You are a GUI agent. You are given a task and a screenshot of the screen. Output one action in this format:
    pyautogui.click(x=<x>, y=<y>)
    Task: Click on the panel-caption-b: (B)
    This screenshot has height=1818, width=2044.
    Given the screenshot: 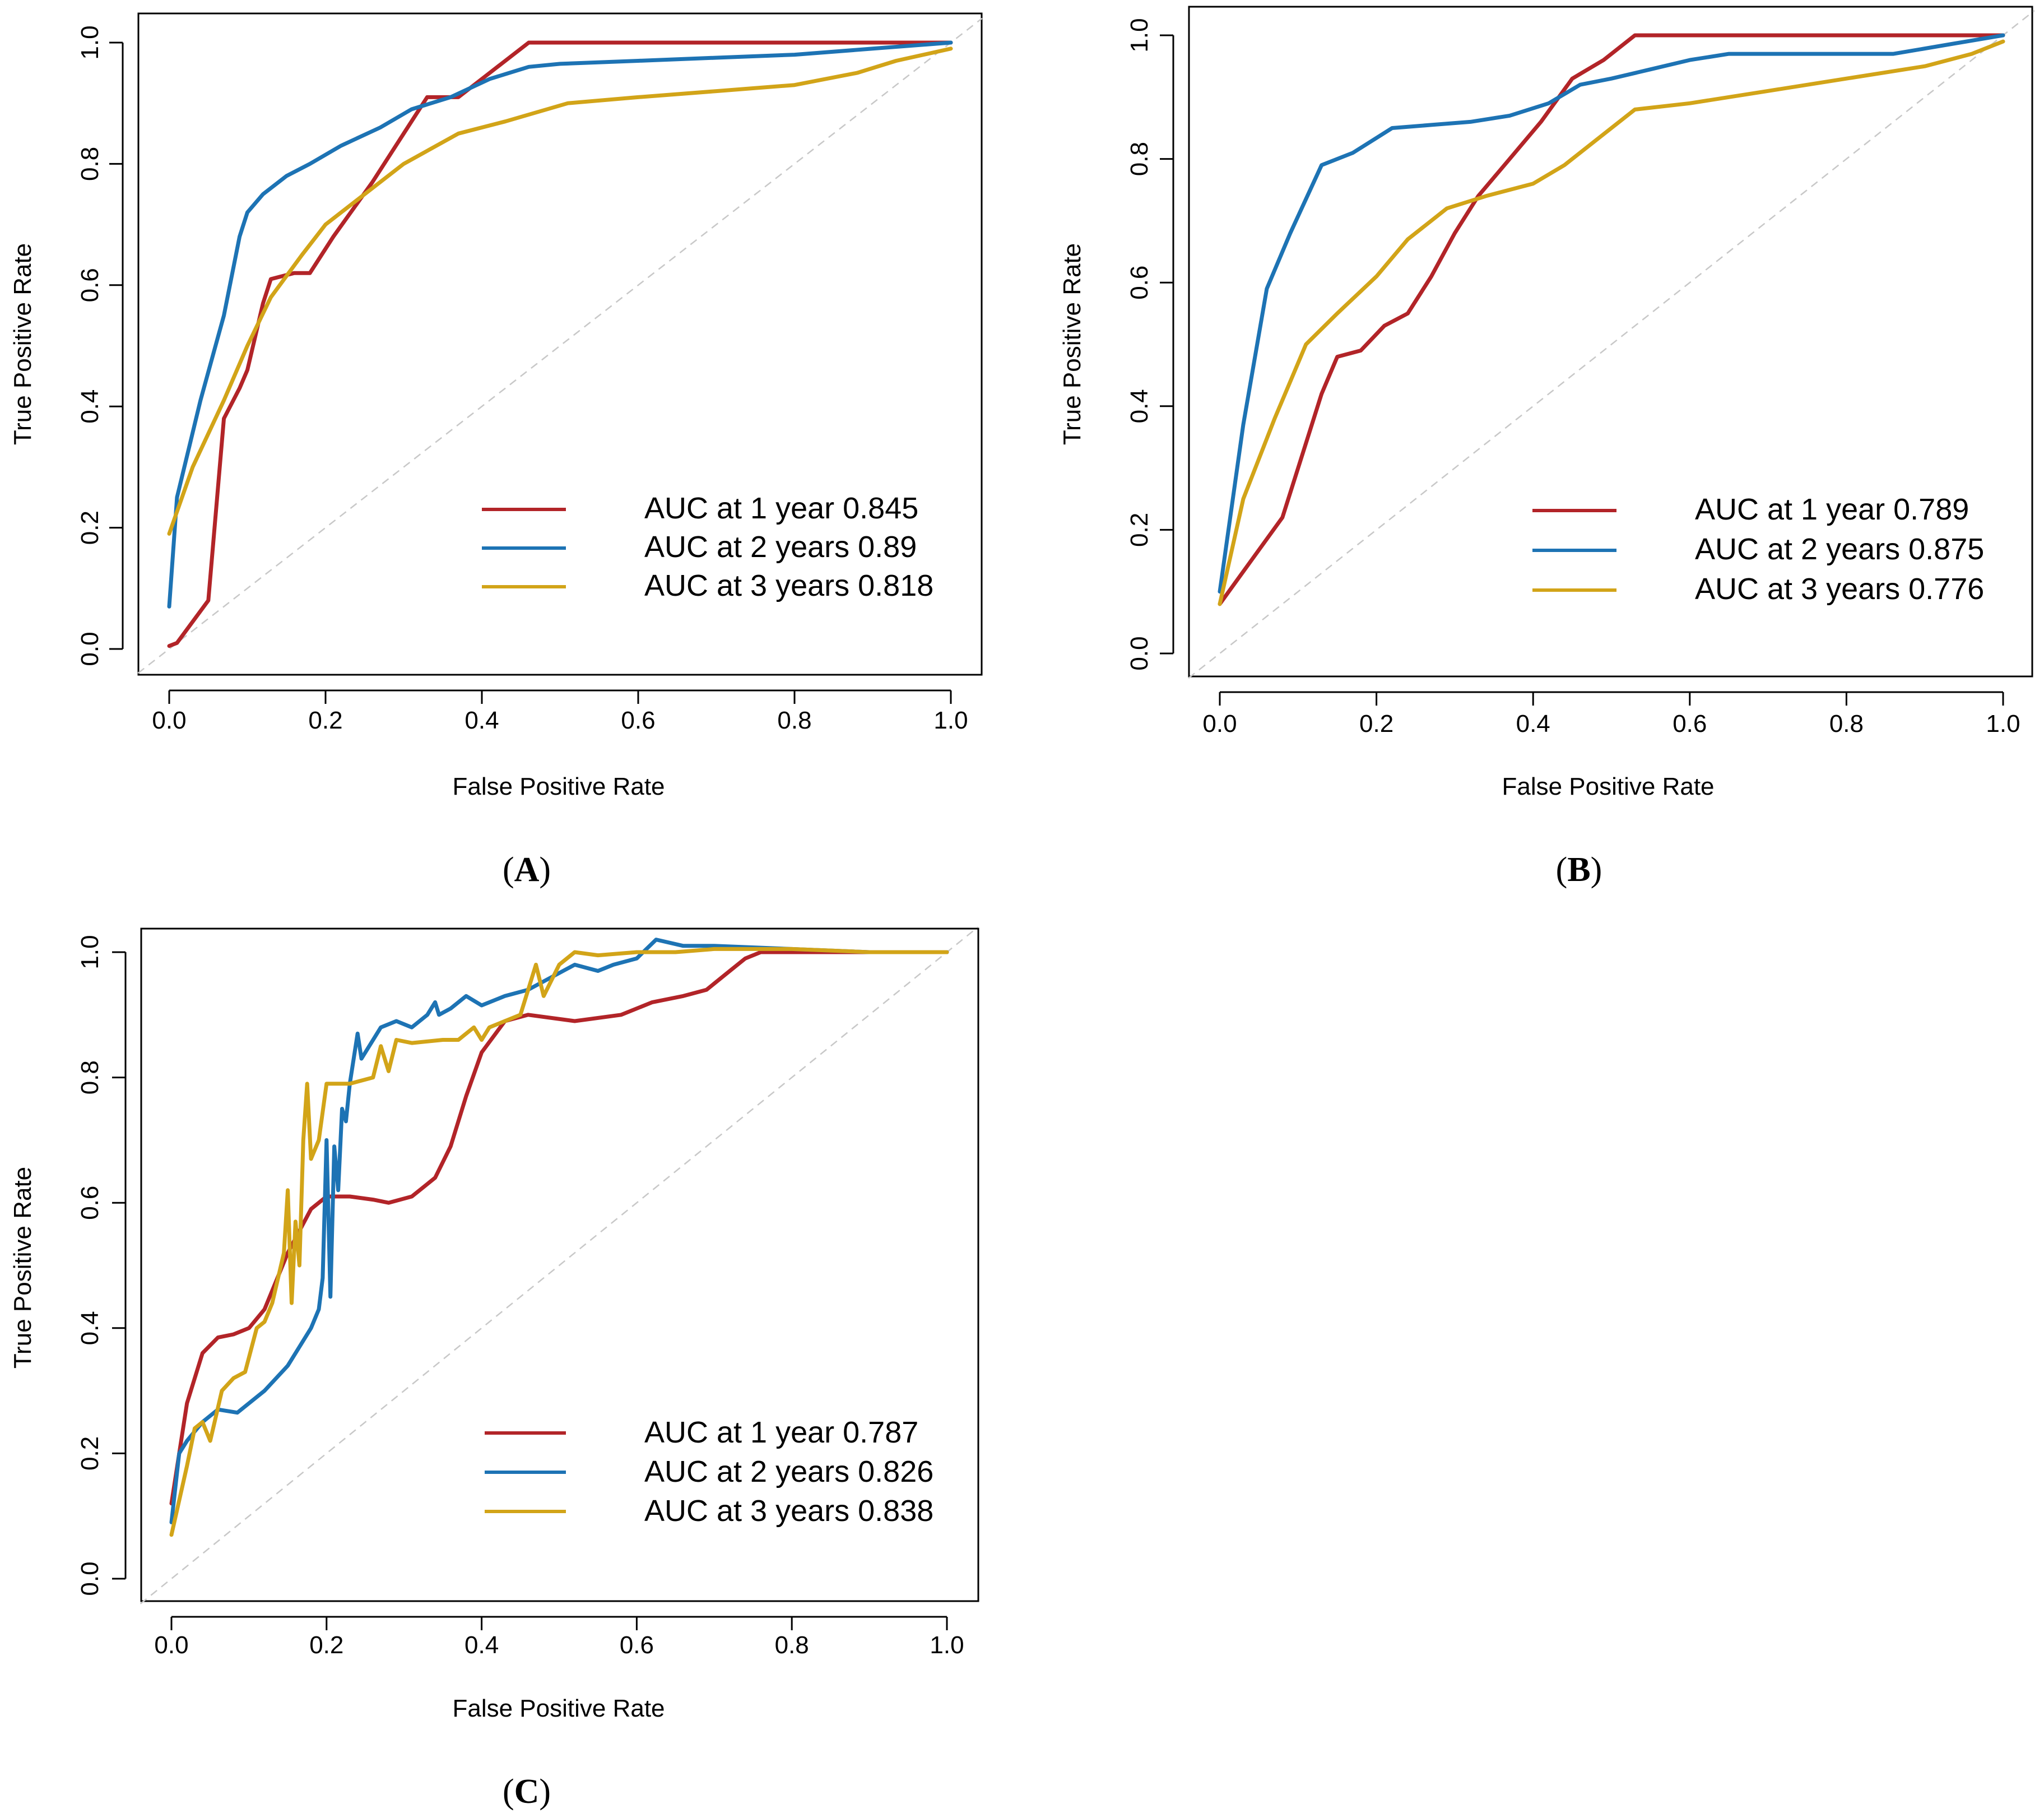 What is the action you would take?
    pyautogui.click(x=1579, y=870)
    